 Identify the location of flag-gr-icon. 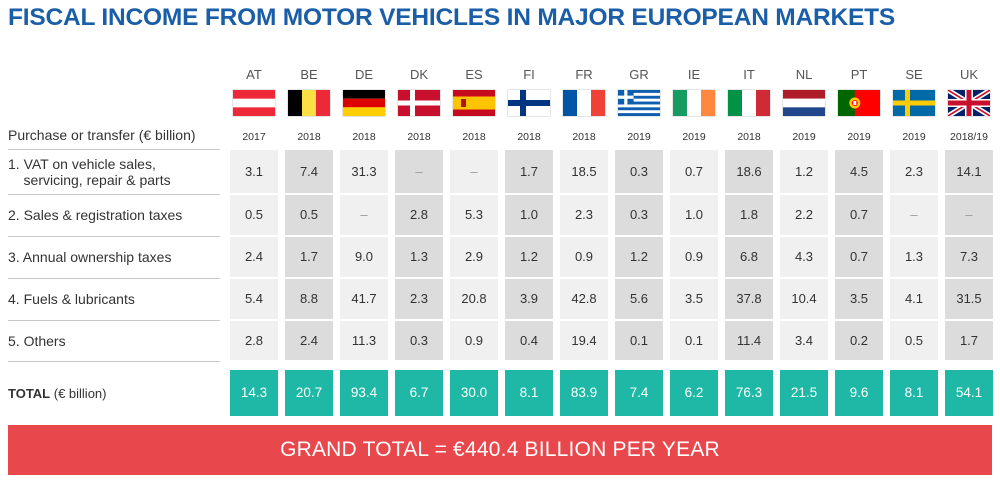
(639, 103).